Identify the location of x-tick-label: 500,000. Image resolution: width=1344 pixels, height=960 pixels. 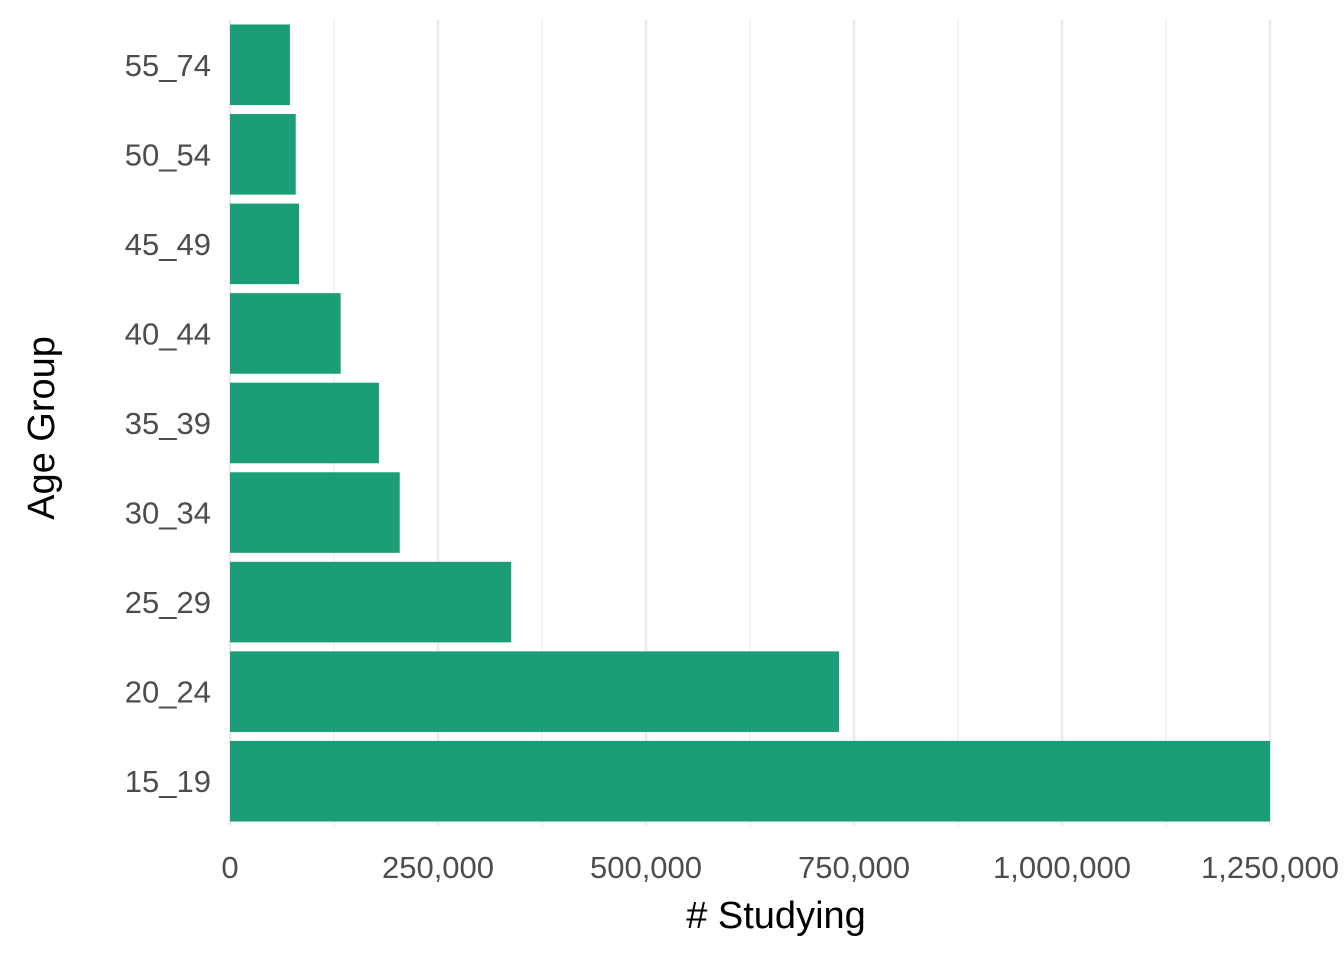
(646, 867).